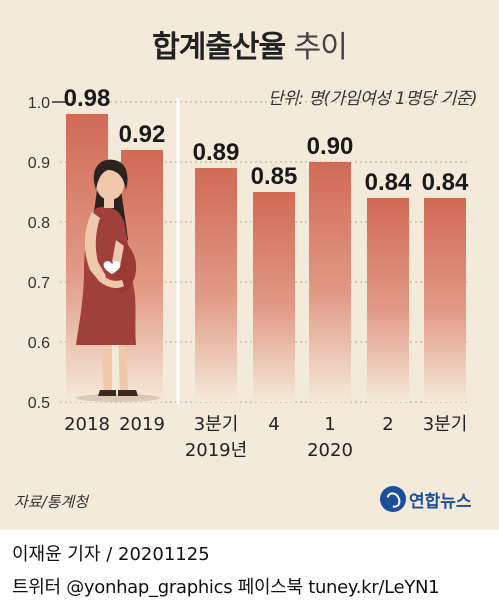 This screenshot has height=612, width=499. Describe the element at coordinates (118, 280) in the screenshot. I see `pregnant-woman-icon` at that location.